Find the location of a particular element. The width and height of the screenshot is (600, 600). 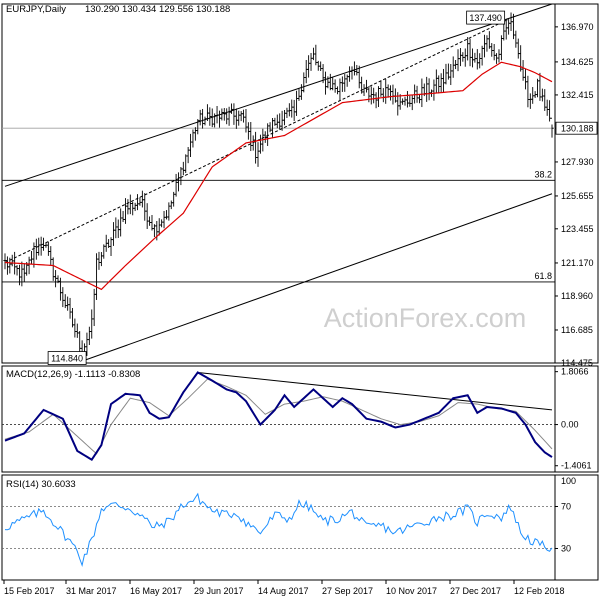

rsi-panel-title: RSI(14) 30.6033 is located at coordinates (41, 484).